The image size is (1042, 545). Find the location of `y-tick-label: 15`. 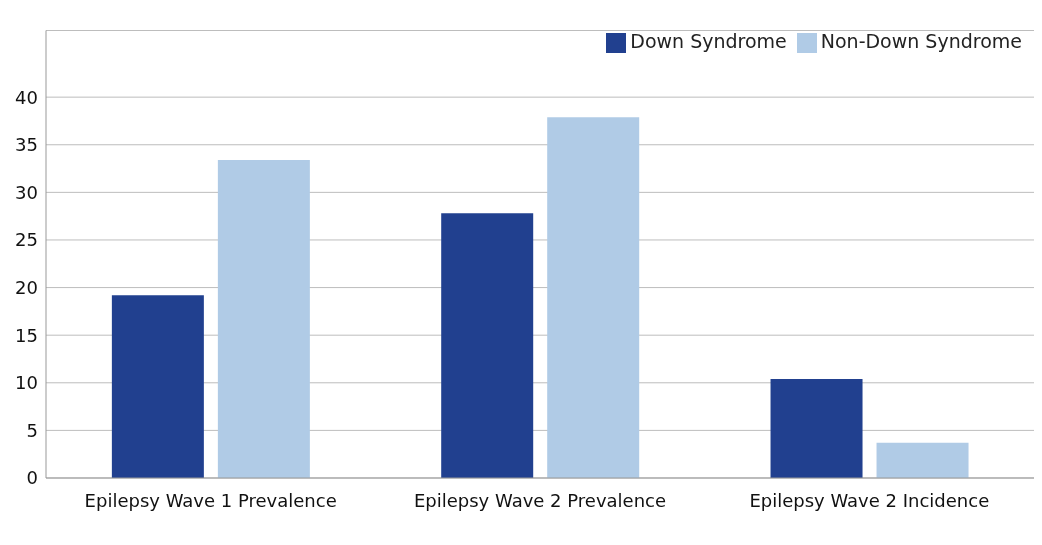

y-tick-label: 15 is located at coordinates (26, 335).